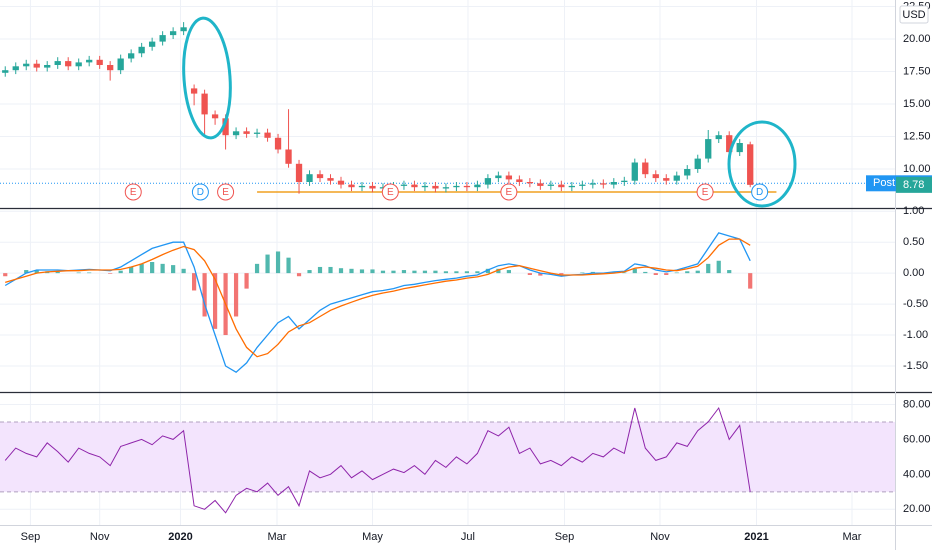  I want to click on x-tick-label: Nov, so click(660, 537).